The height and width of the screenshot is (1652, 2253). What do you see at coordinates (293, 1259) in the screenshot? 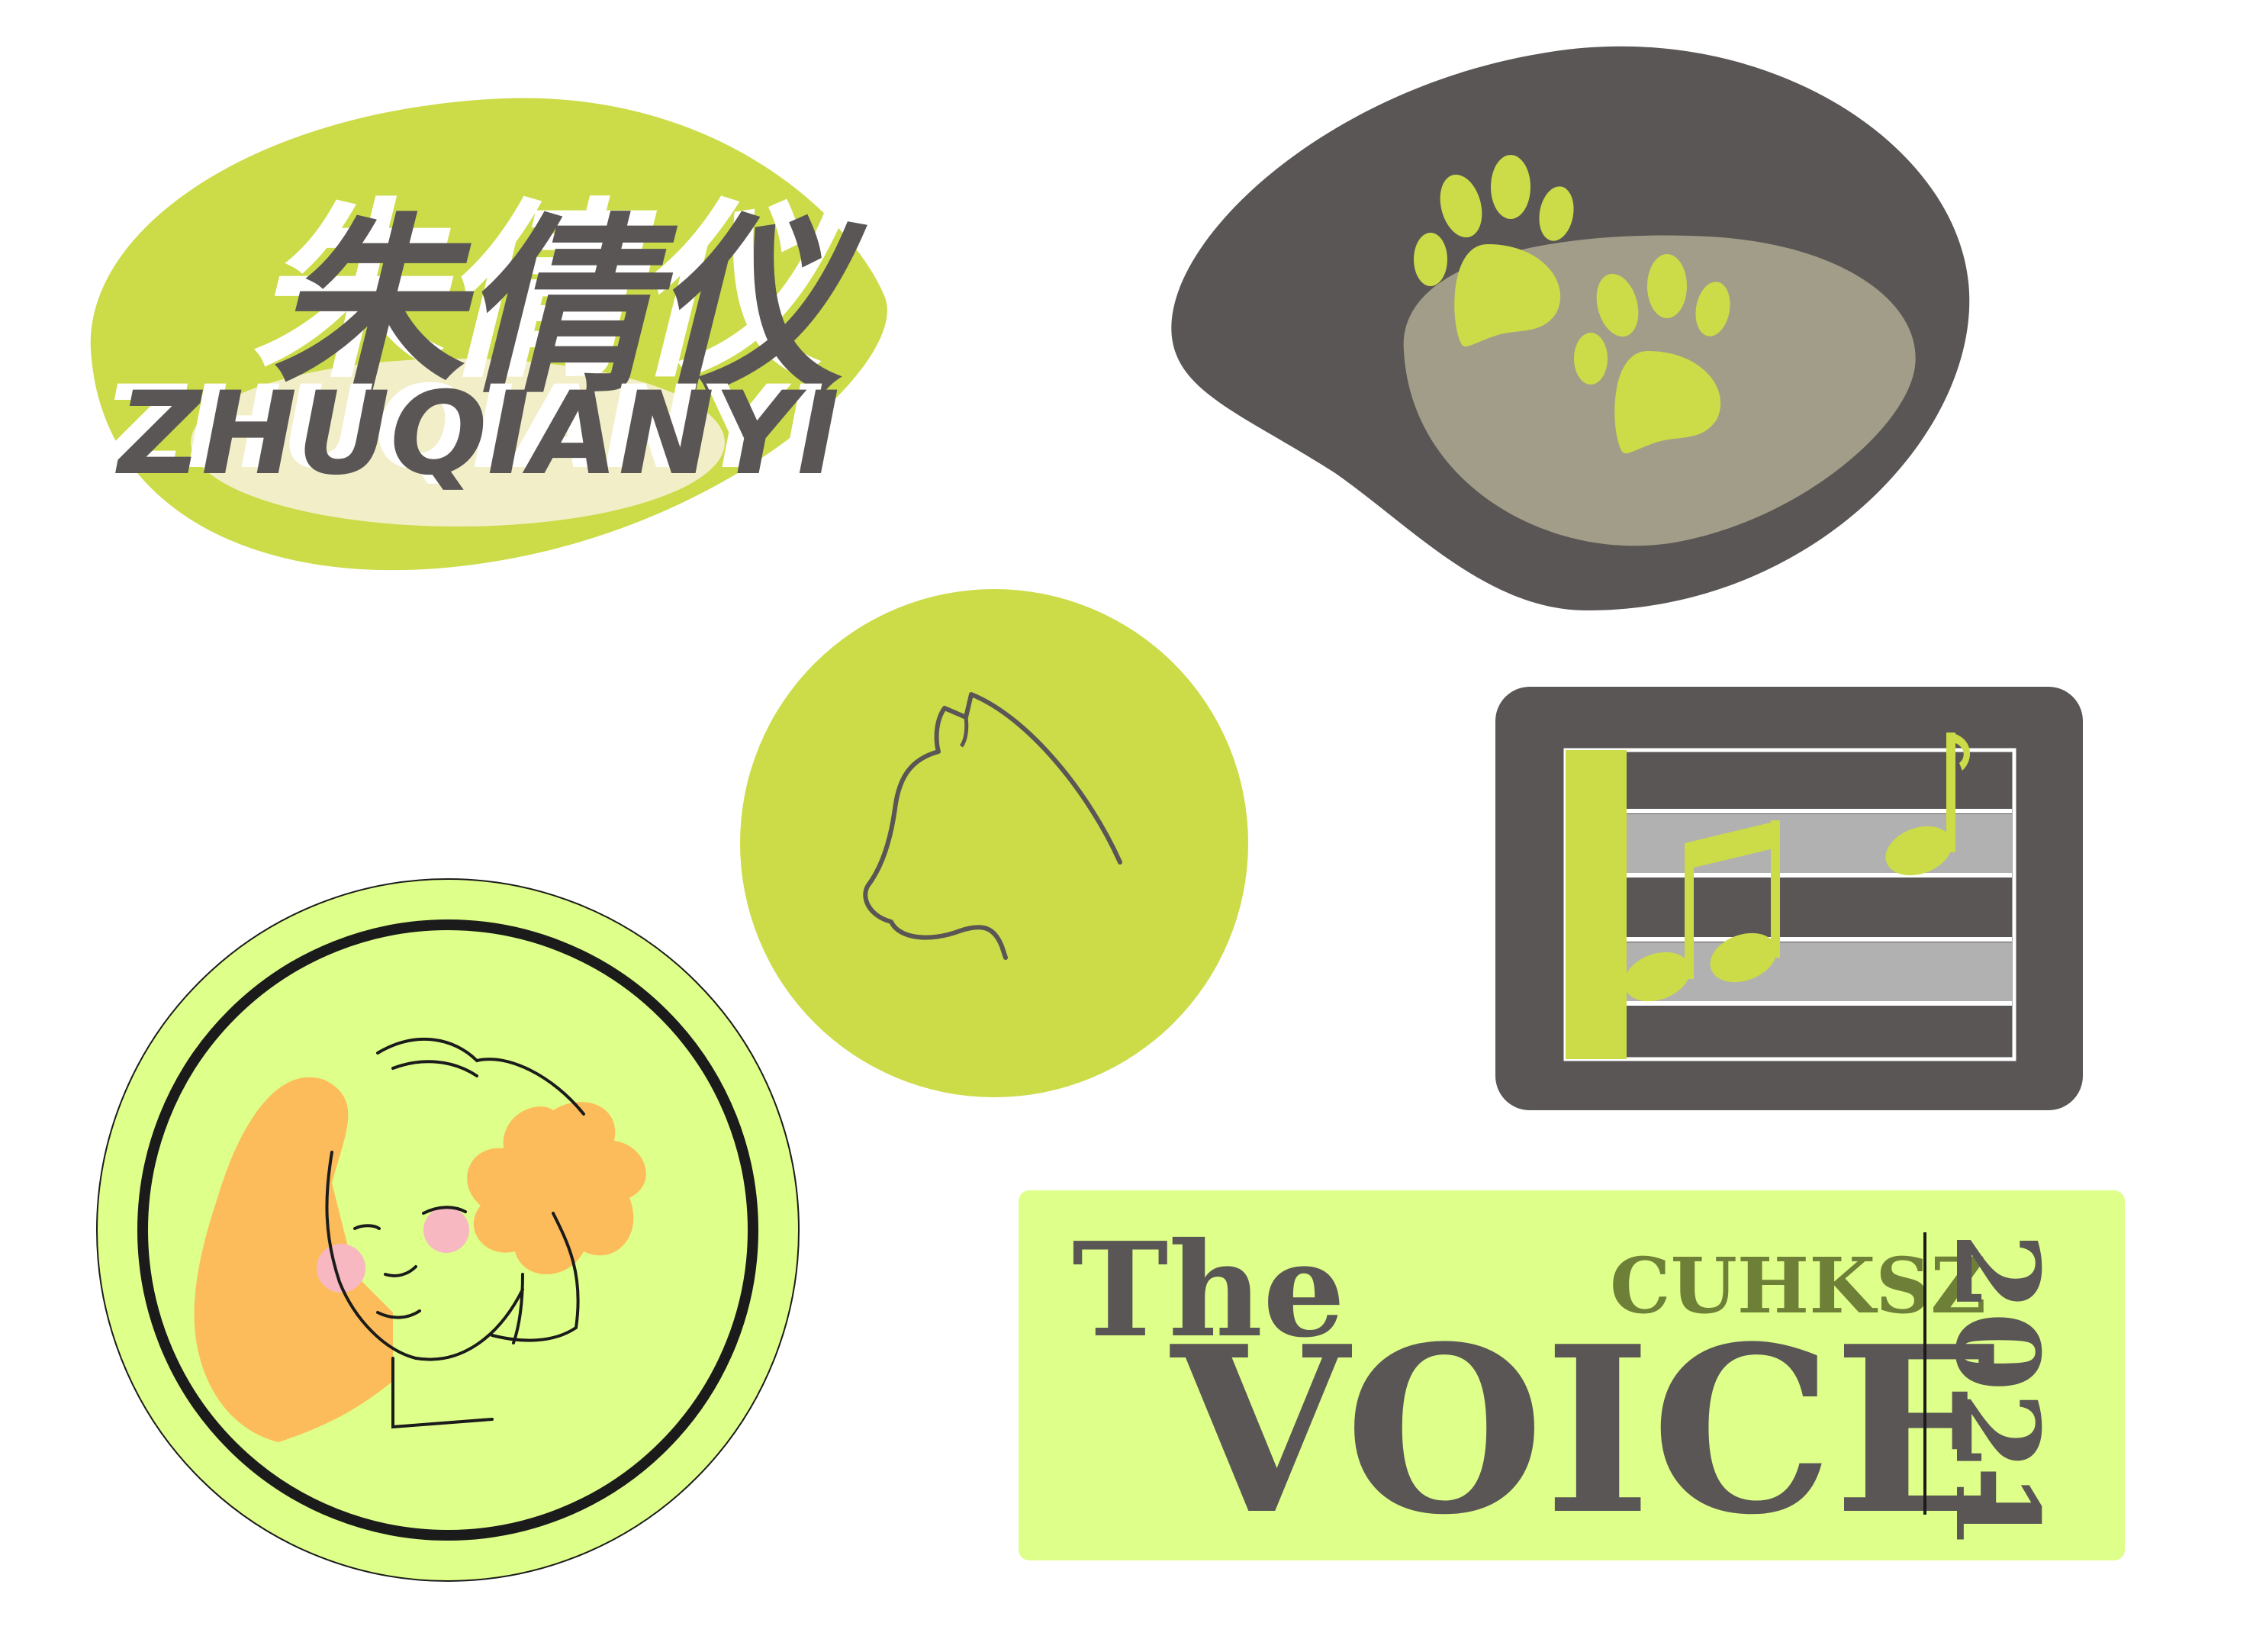
I see `orange-hair` at bounding box center [293, 1259].